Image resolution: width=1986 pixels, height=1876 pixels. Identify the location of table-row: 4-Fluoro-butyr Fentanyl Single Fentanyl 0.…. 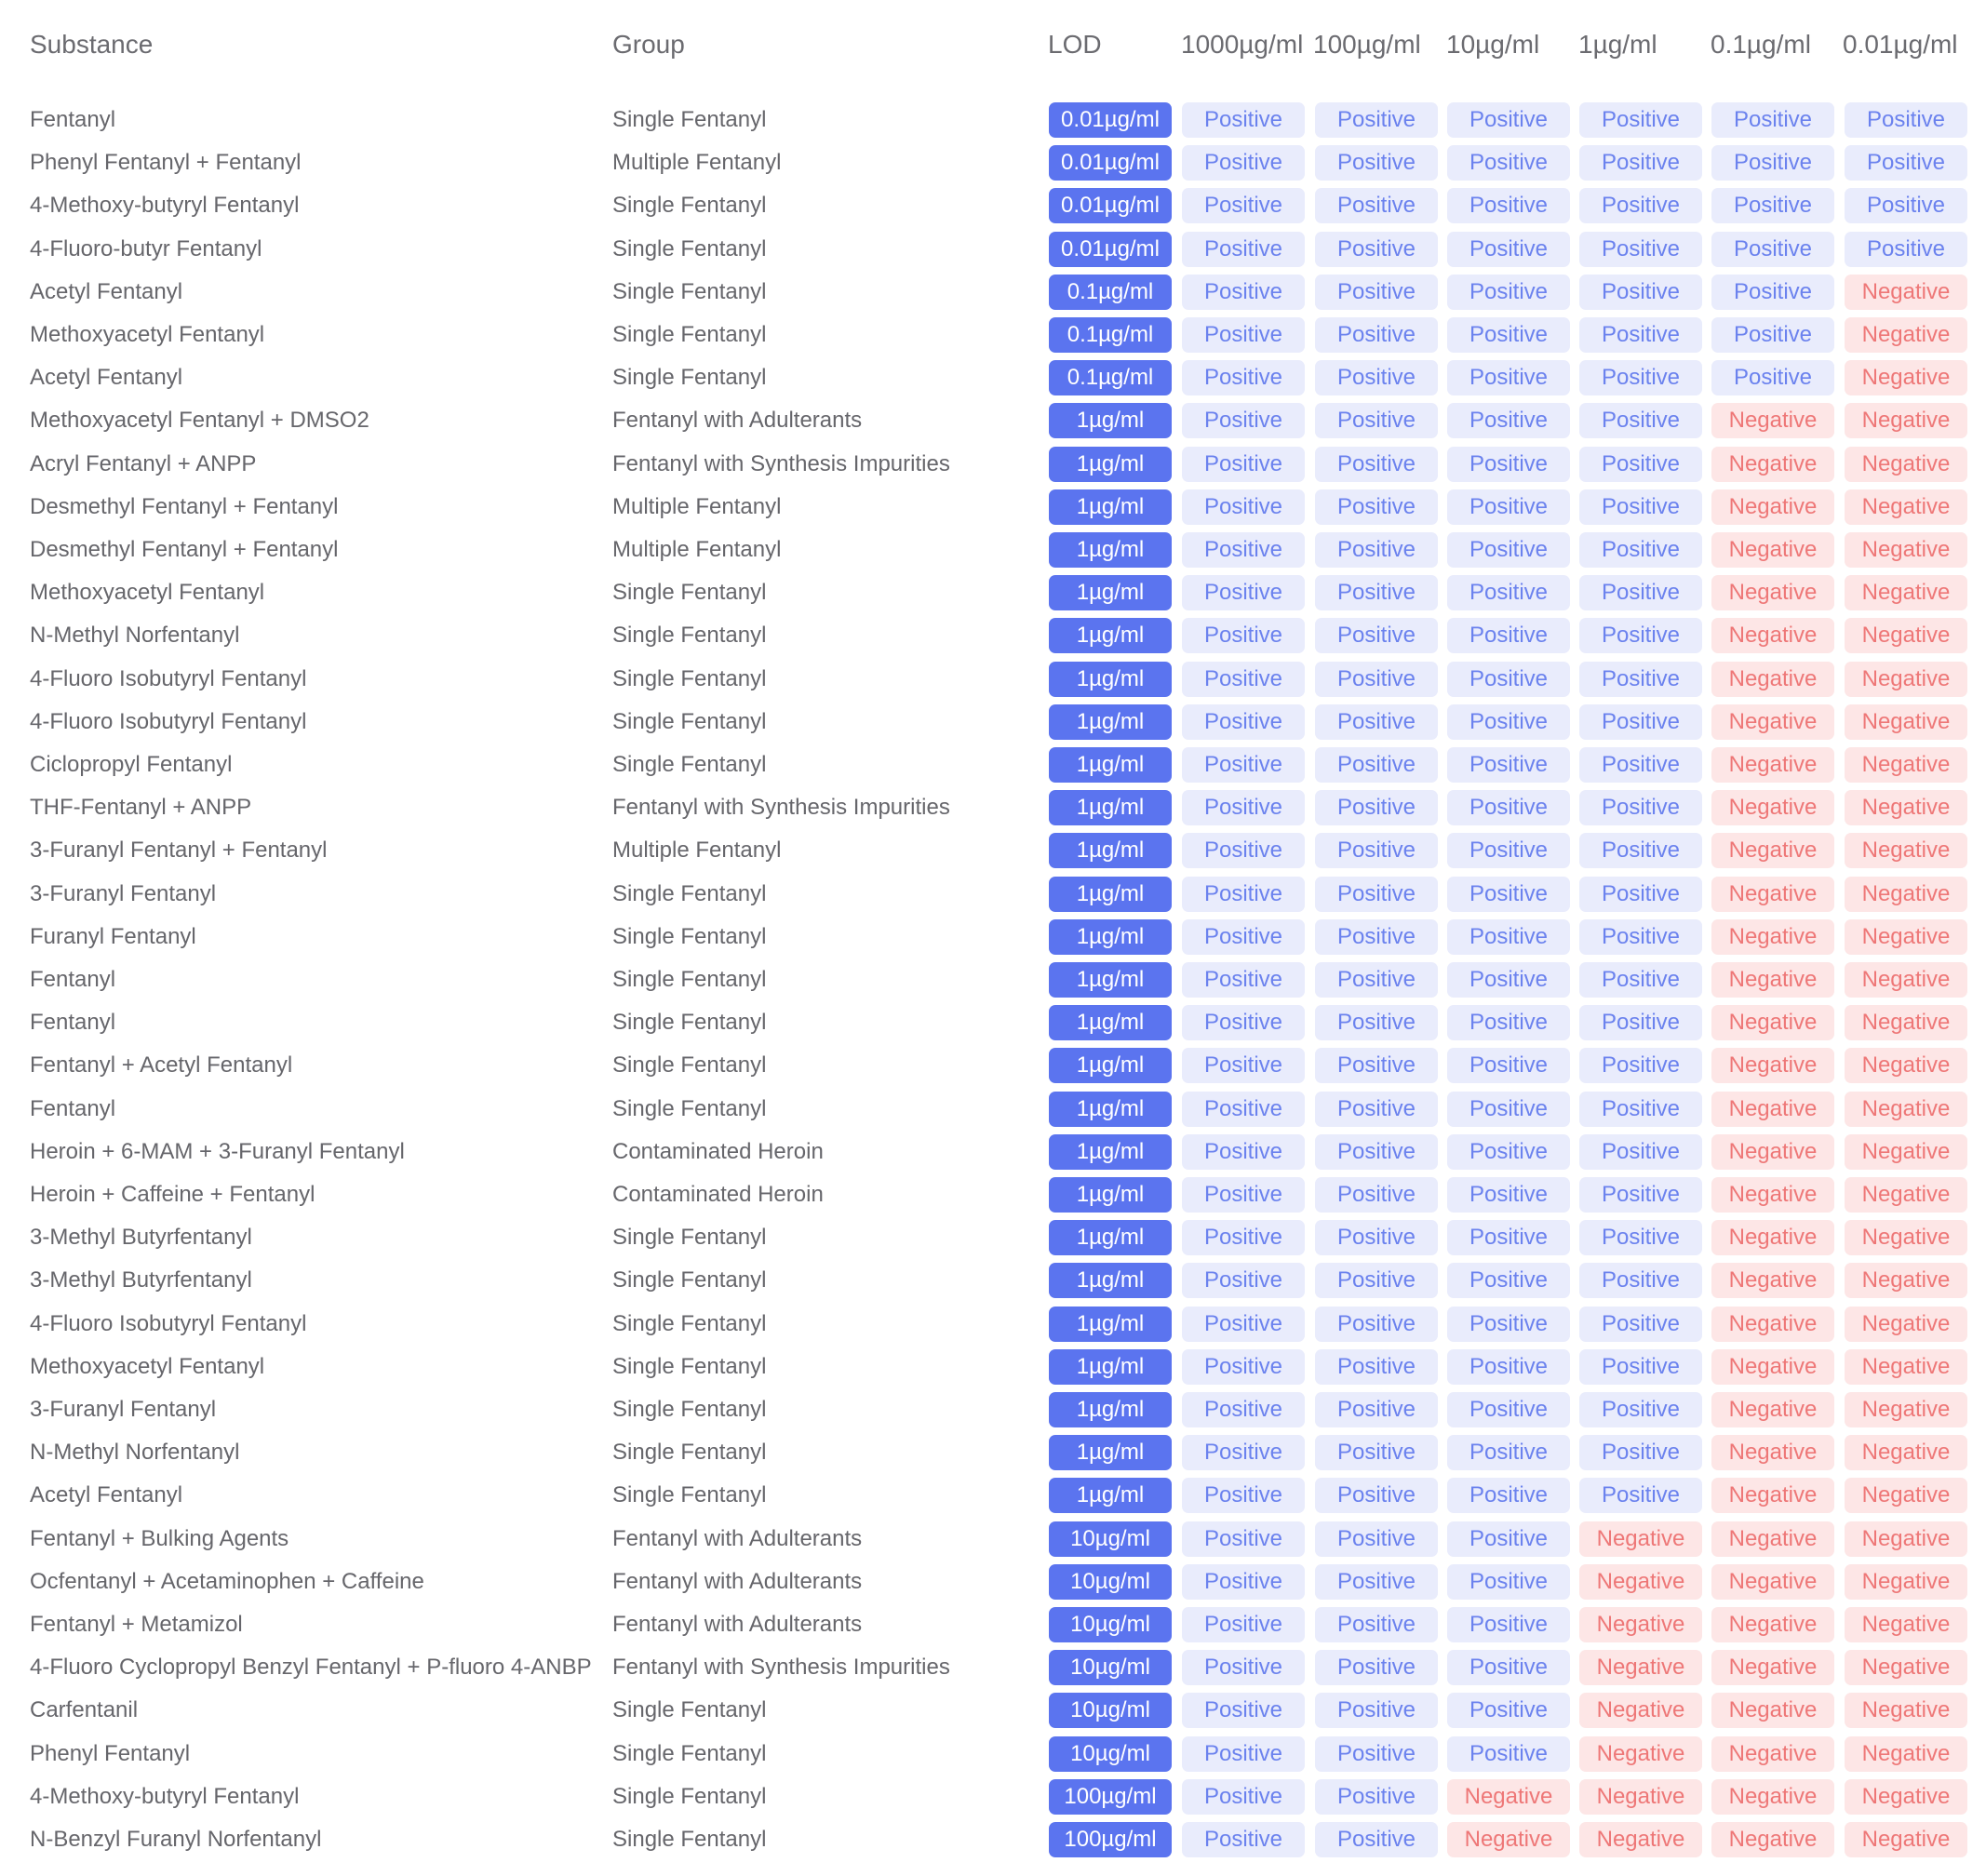
(993, 253).